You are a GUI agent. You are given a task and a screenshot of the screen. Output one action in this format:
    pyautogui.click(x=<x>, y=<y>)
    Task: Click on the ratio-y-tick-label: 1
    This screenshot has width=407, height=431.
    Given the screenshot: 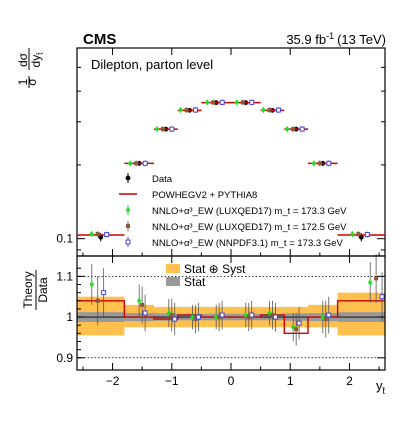 What is the action you would take?
    pyautogui.click(x=69, y=317)
    